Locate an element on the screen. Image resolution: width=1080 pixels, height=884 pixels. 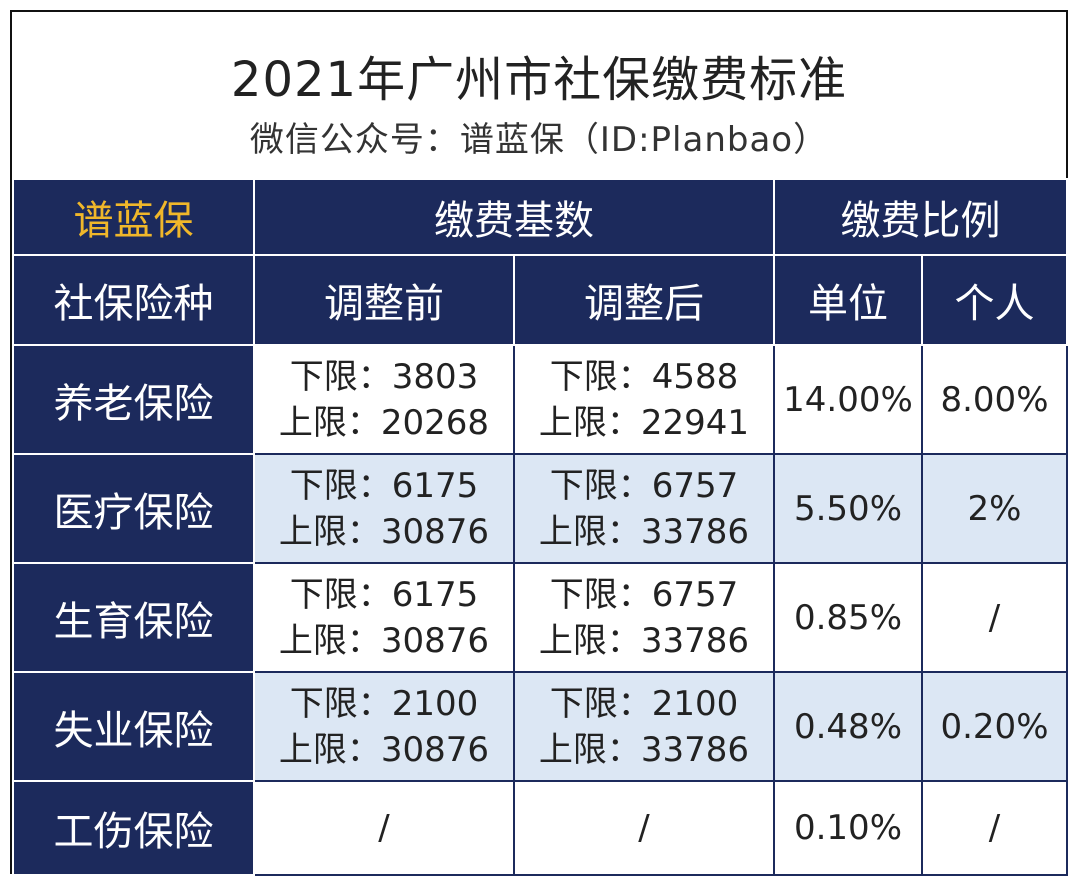
table-row: 工伤保险 / / 0.10% / is located at coordinates (540, 828).